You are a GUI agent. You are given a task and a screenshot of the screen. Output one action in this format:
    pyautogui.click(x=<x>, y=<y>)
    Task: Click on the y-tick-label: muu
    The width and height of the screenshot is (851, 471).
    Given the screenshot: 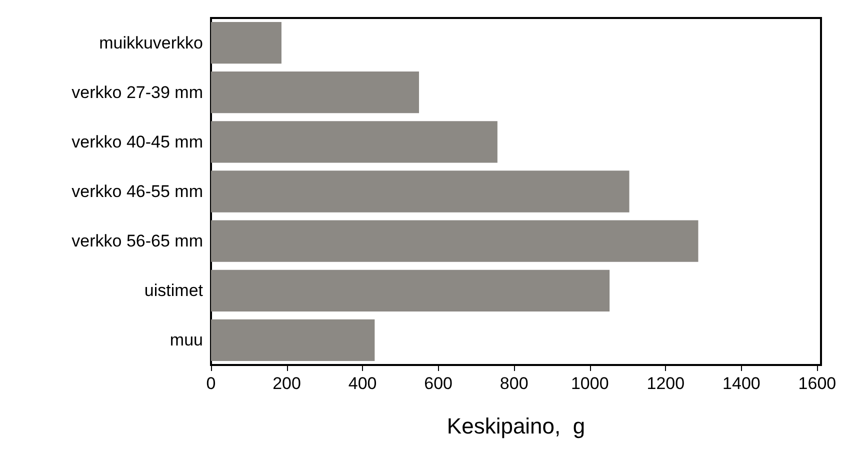 What is the action you would take?
    pyautogui.click(x=186, y=340)
    